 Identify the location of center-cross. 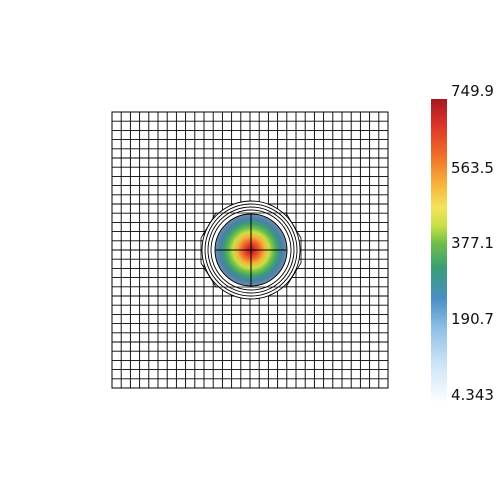
(251, 250).